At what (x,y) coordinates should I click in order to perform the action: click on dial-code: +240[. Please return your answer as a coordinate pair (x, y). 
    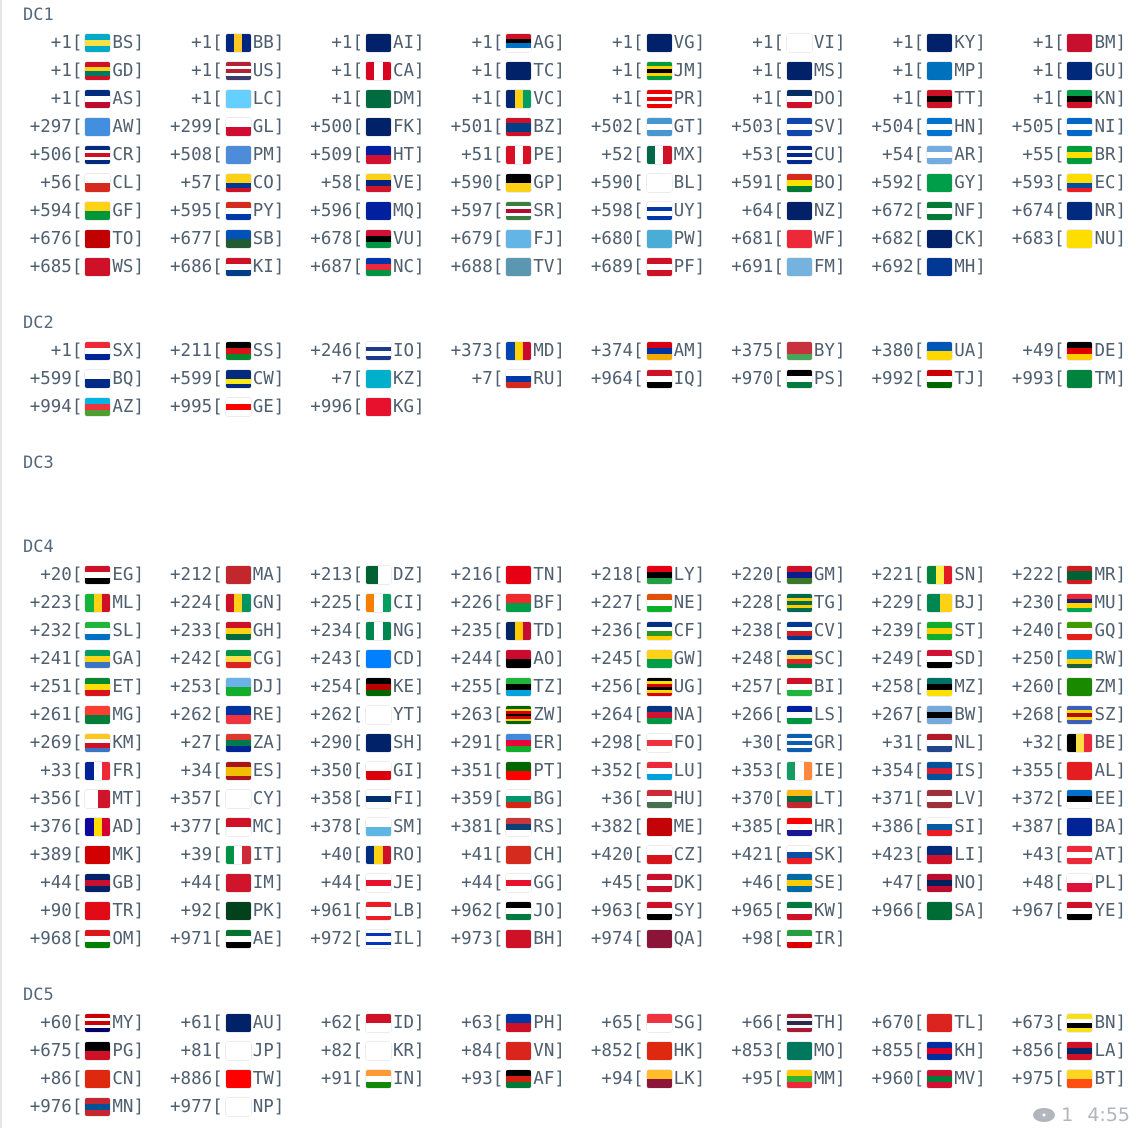
    Looking at the image, I should click on (1038, 631).